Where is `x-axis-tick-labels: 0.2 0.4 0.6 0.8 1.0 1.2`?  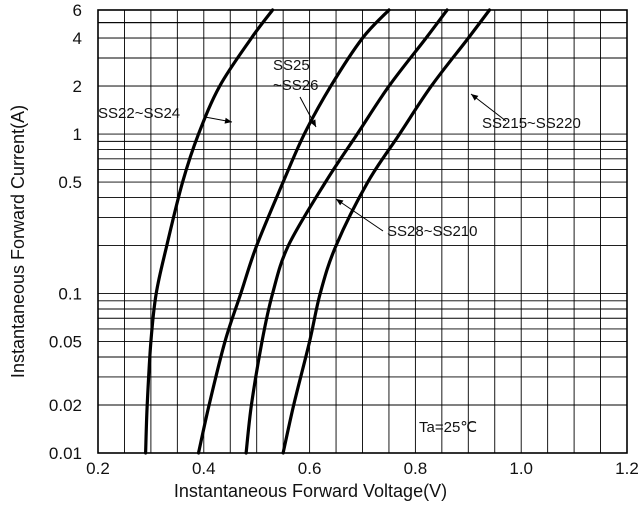
x-axis-tick-labels: 0.2 0.4 0.6 0.8 1.0 1.2 is located at coordinates (362, 468).